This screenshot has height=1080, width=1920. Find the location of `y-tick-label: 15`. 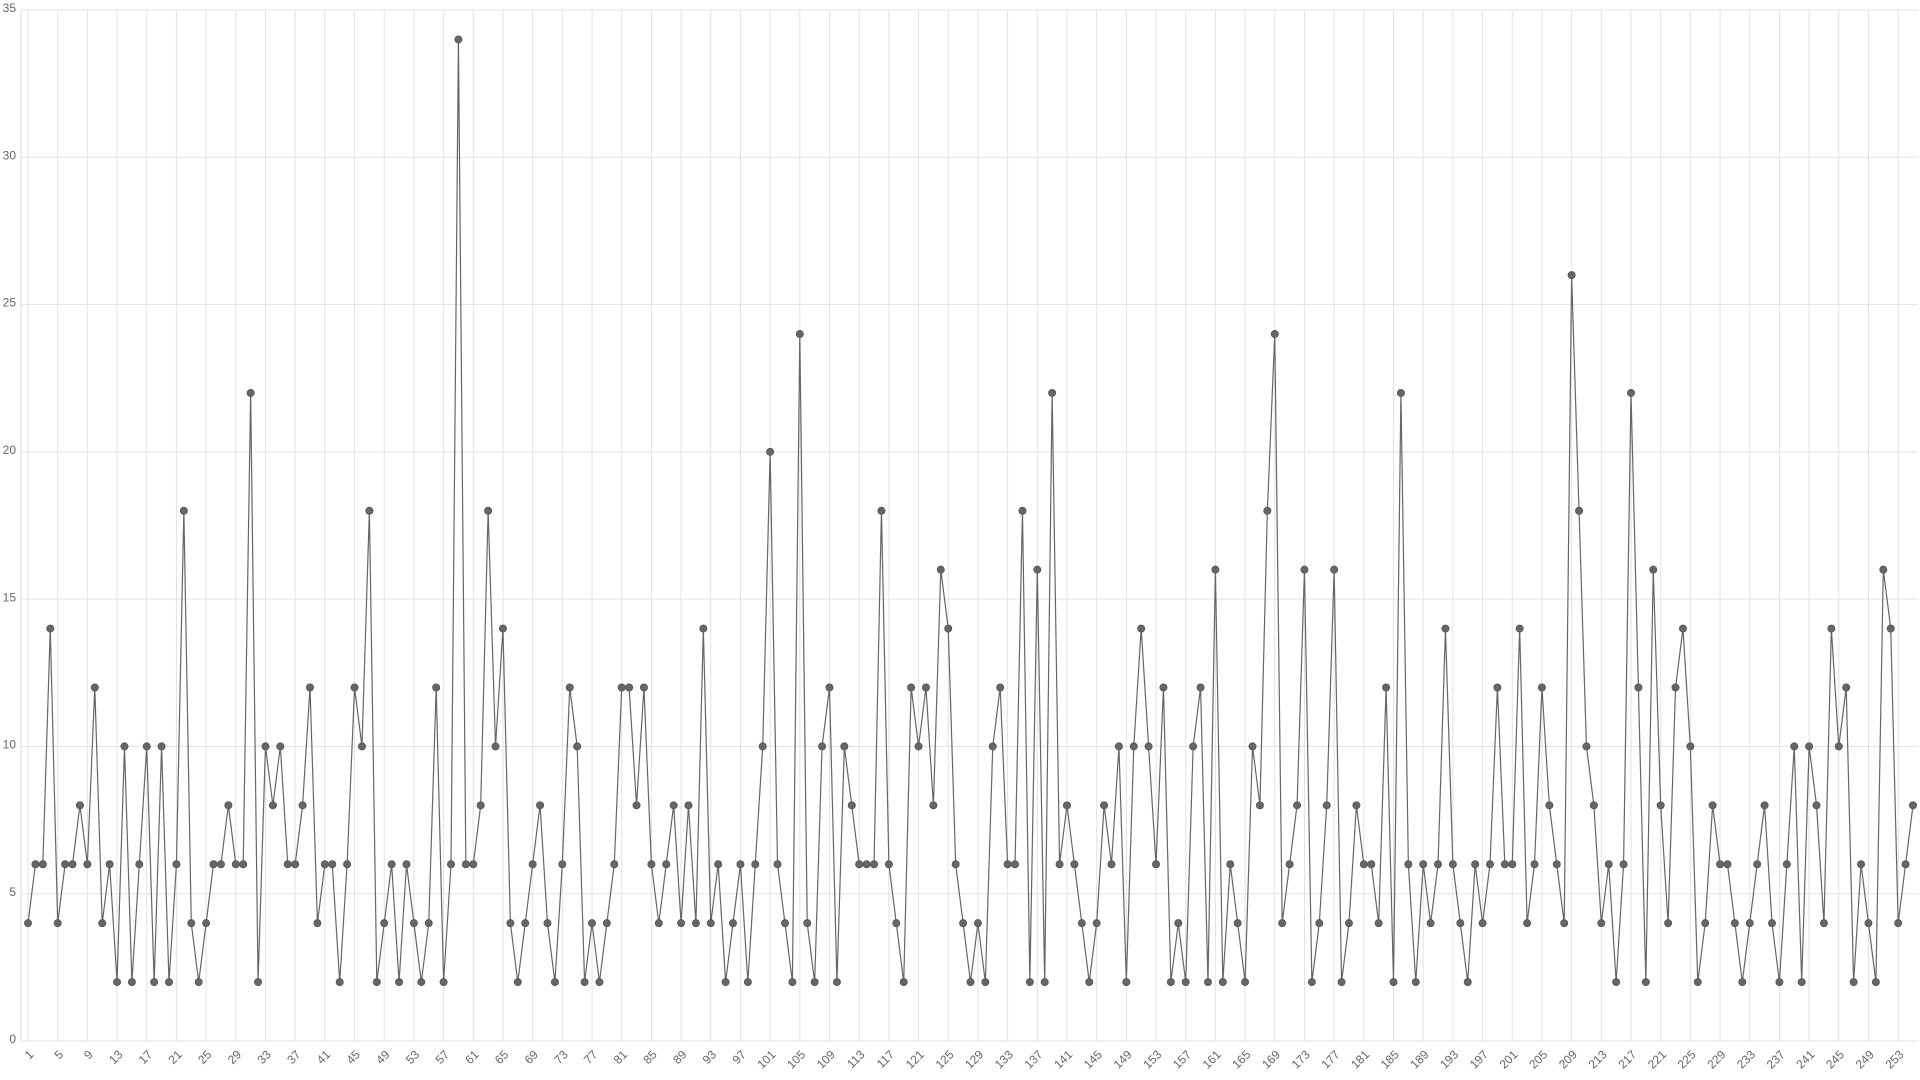

y-tick-label: 15 is located at coordinates (10, 597).